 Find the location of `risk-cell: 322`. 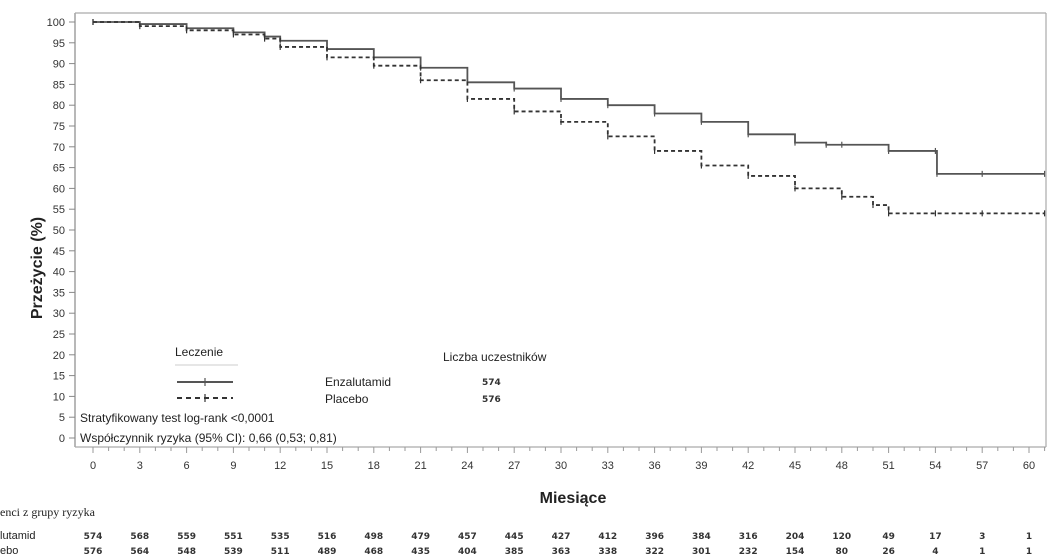

risk-cell: 322 is located at coordinates (654, 552).